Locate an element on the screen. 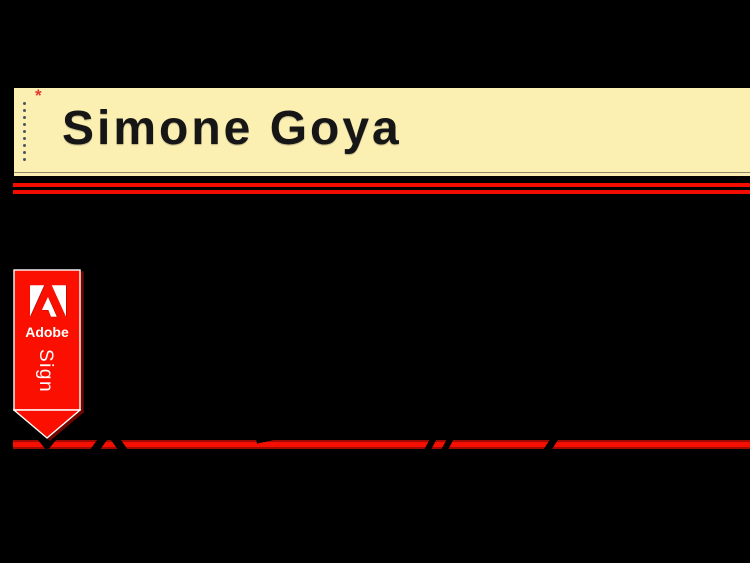 The image size is (750, 563). adobe-sign-badge: Adobe Sign is located at coordinates (47, 355).